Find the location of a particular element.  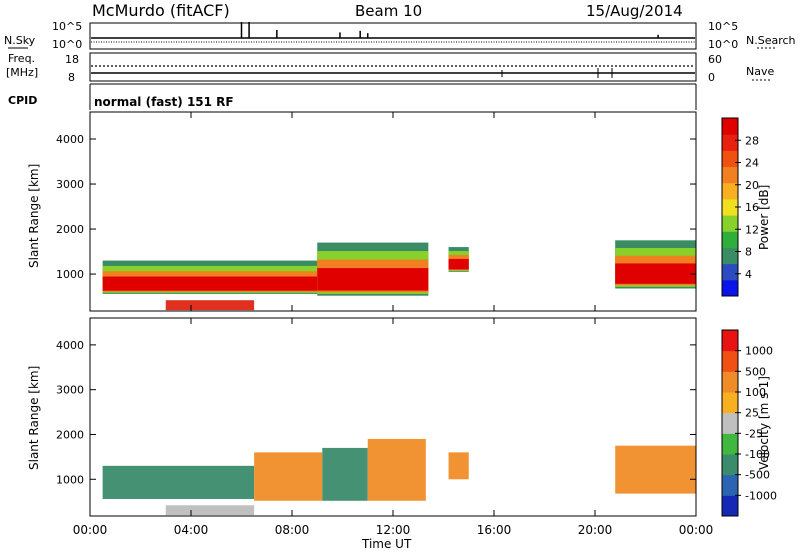

colorbar-frame is located at coordinates (730, 423).